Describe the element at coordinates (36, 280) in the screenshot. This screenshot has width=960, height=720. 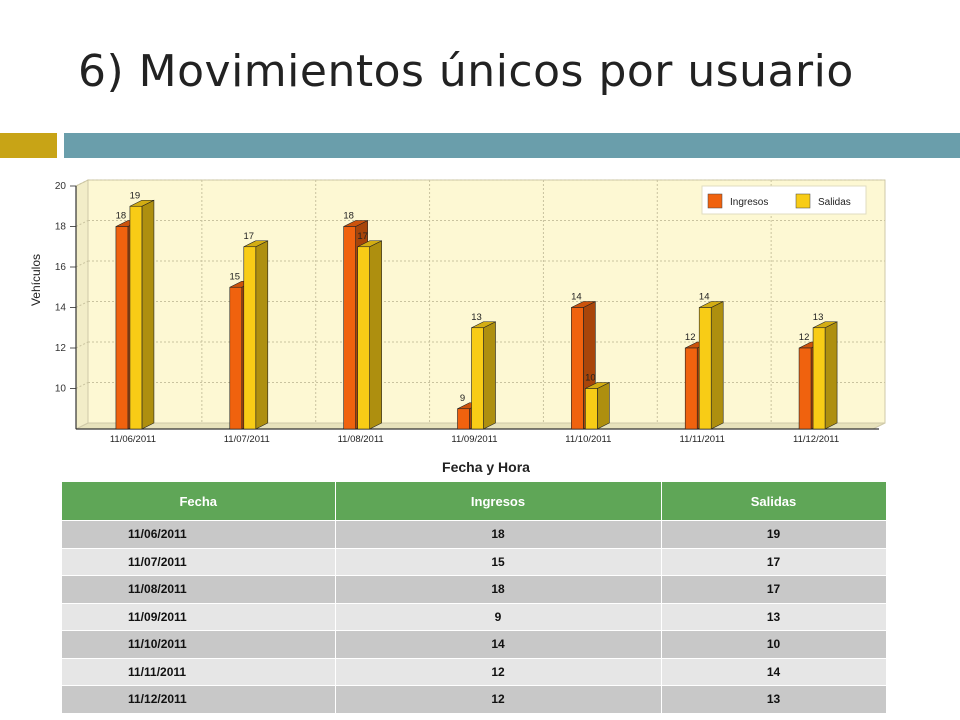
I see `y-axis-label: Vehículos` at that location.